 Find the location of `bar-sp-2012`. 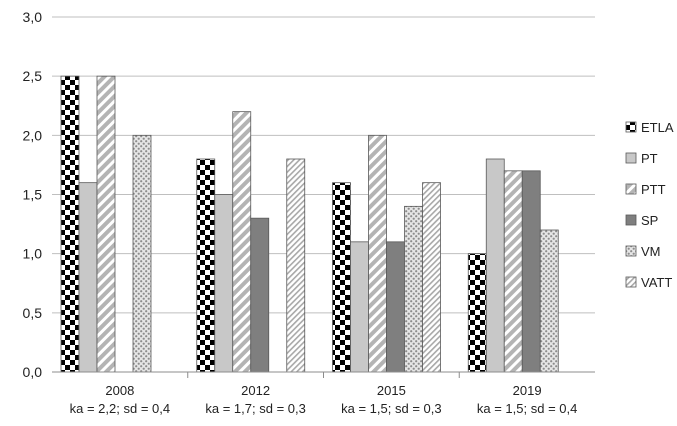

bar-sp-2012 is located at coordinates (260, 295).